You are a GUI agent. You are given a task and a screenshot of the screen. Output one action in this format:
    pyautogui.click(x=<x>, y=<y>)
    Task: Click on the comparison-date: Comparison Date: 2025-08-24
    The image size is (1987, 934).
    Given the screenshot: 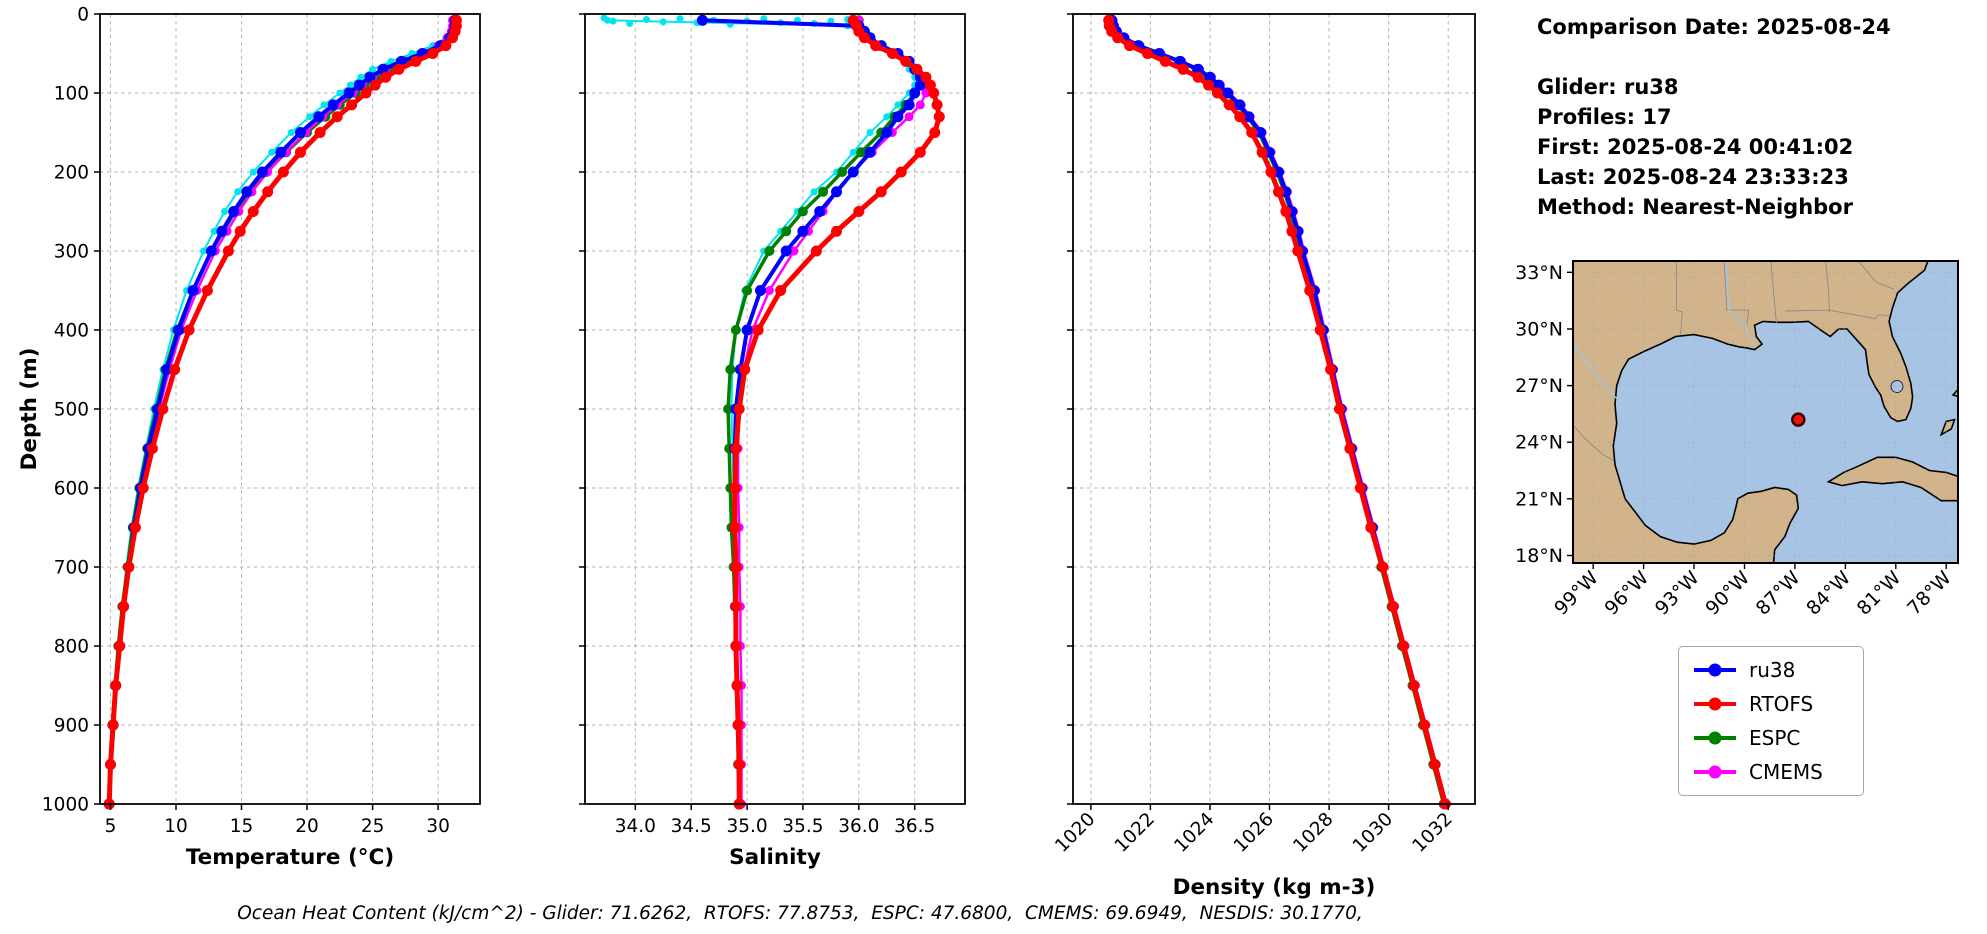 What is the action you would take?
    pyautogui.click(x=1714, y=27)
    